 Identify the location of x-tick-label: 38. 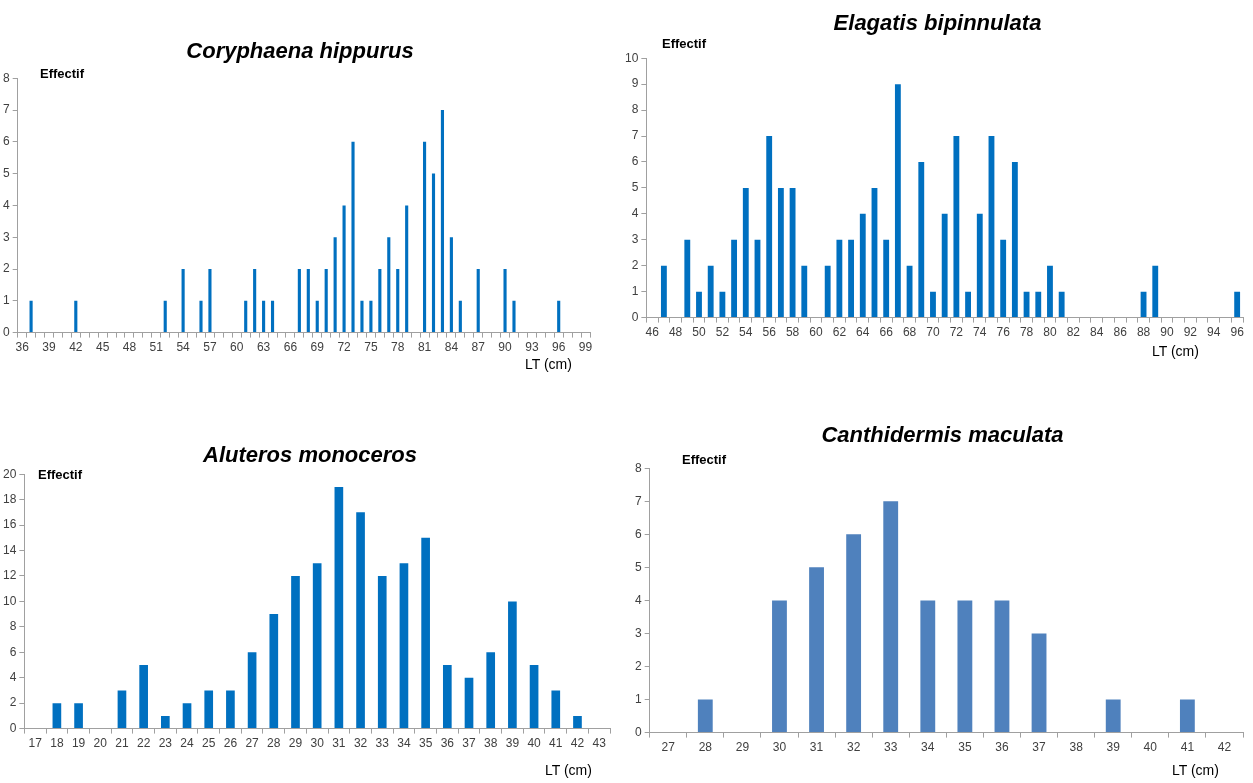
(491, 743).